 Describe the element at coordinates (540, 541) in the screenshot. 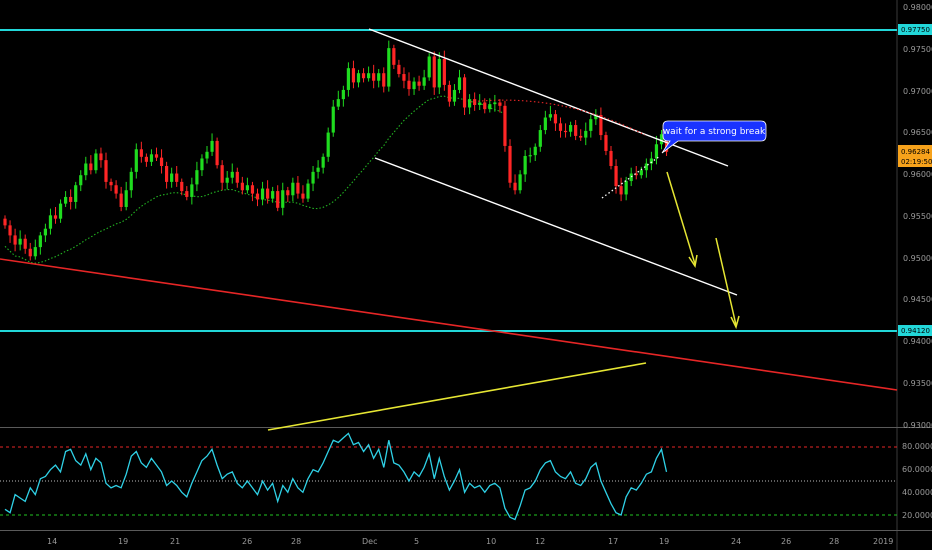

I see `date-label: 12` at that location.